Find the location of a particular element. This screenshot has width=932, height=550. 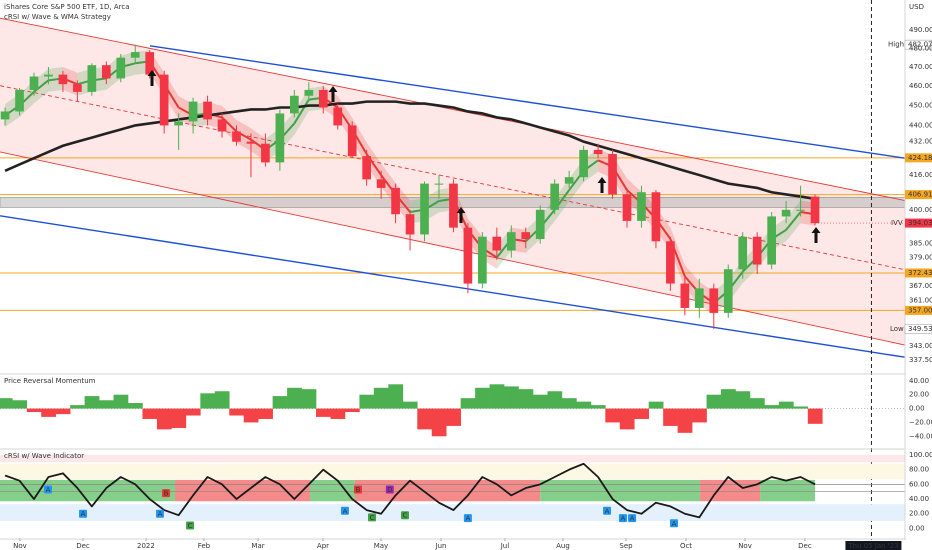

y-tick-label: 460.00 is located at coordinates (920, 86).